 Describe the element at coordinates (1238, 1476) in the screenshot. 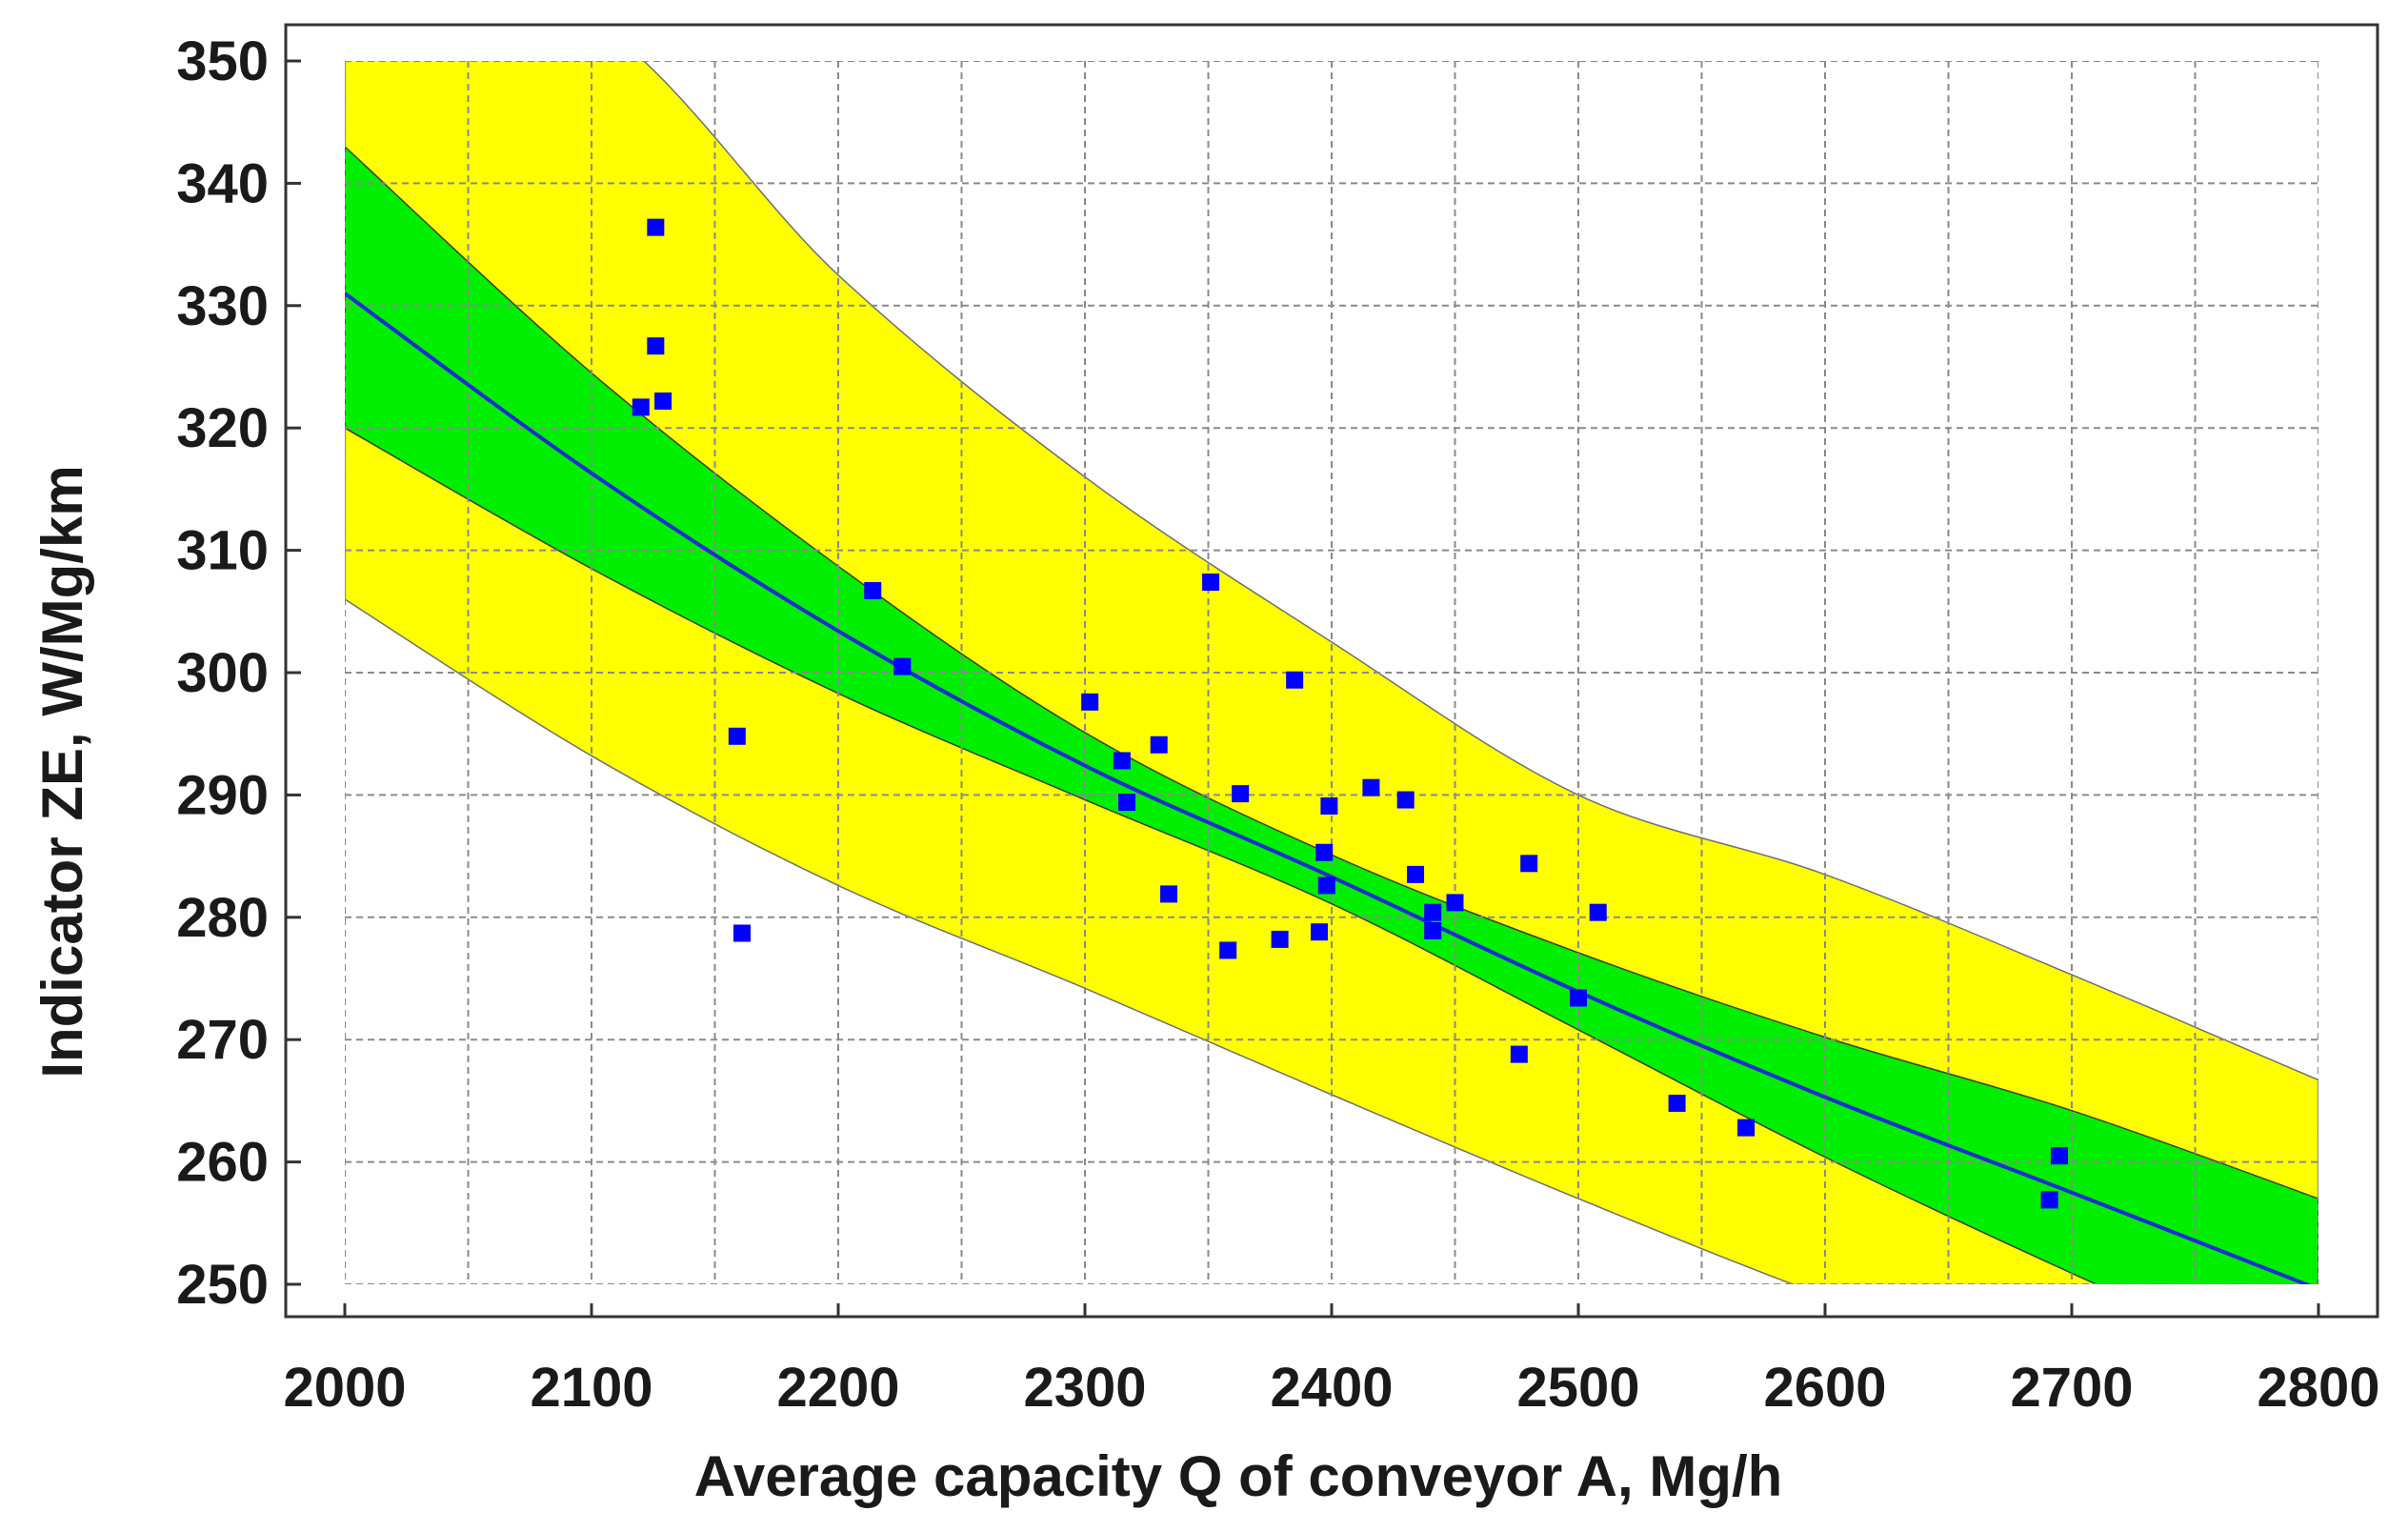

I see `x-axis-label: Average capacity Q of conveyor A, Mg/h` at that location.